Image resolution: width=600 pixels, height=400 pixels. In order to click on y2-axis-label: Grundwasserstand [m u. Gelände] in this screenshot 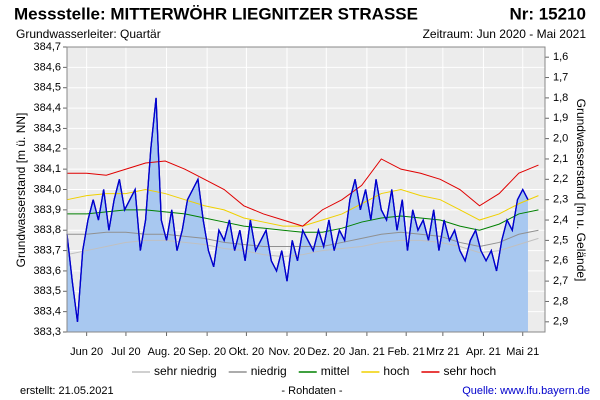, I will do `click(581, 190)`.